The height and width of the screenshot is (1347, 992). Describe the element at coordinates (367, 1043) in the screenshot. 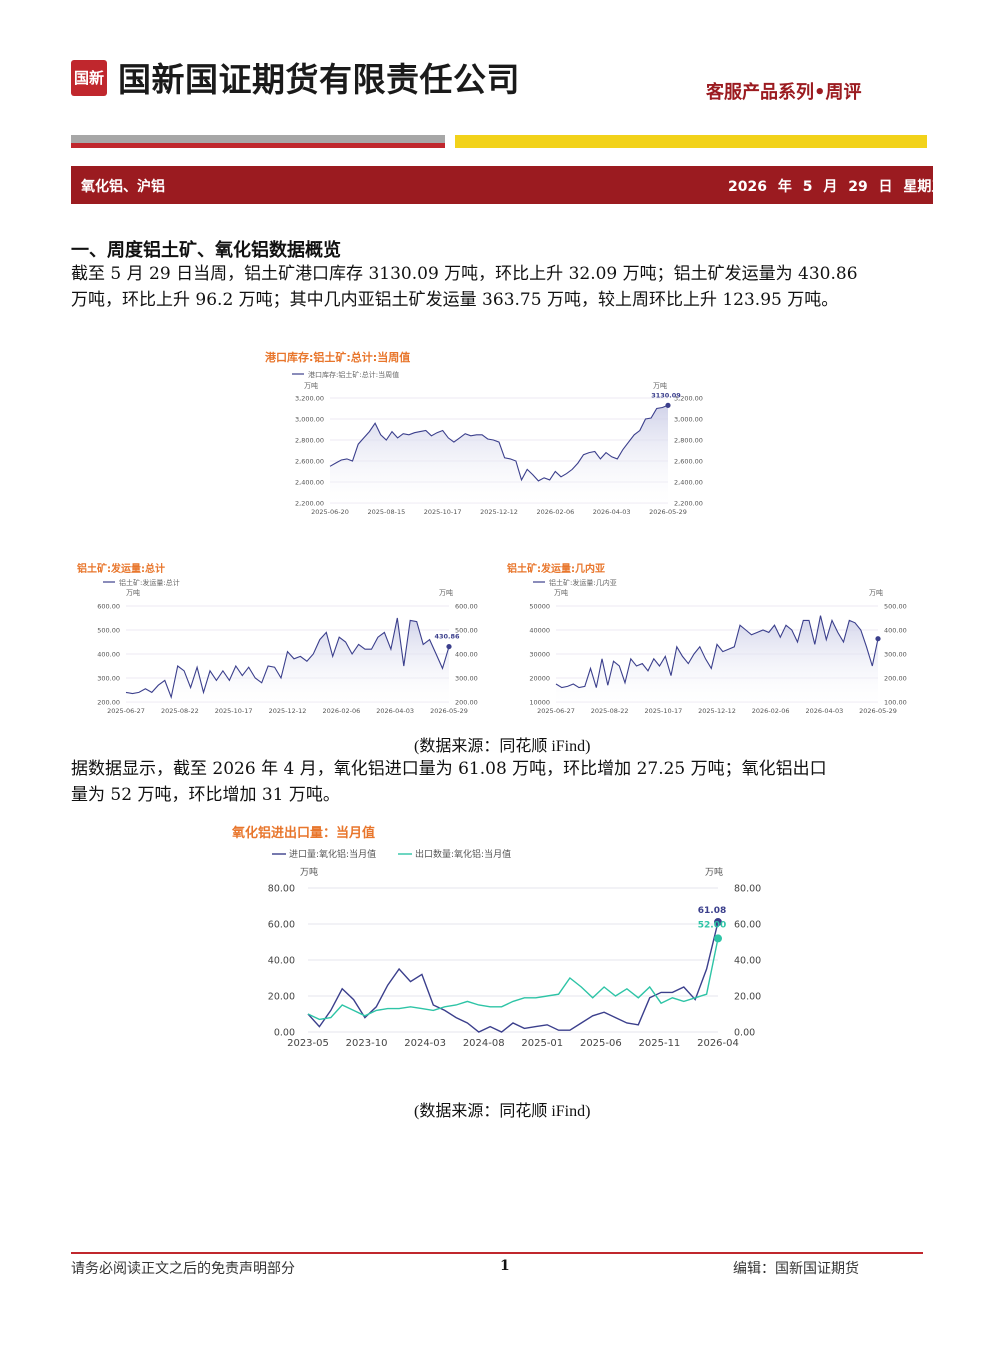

I see `x-tick: 2023-10` at that location.